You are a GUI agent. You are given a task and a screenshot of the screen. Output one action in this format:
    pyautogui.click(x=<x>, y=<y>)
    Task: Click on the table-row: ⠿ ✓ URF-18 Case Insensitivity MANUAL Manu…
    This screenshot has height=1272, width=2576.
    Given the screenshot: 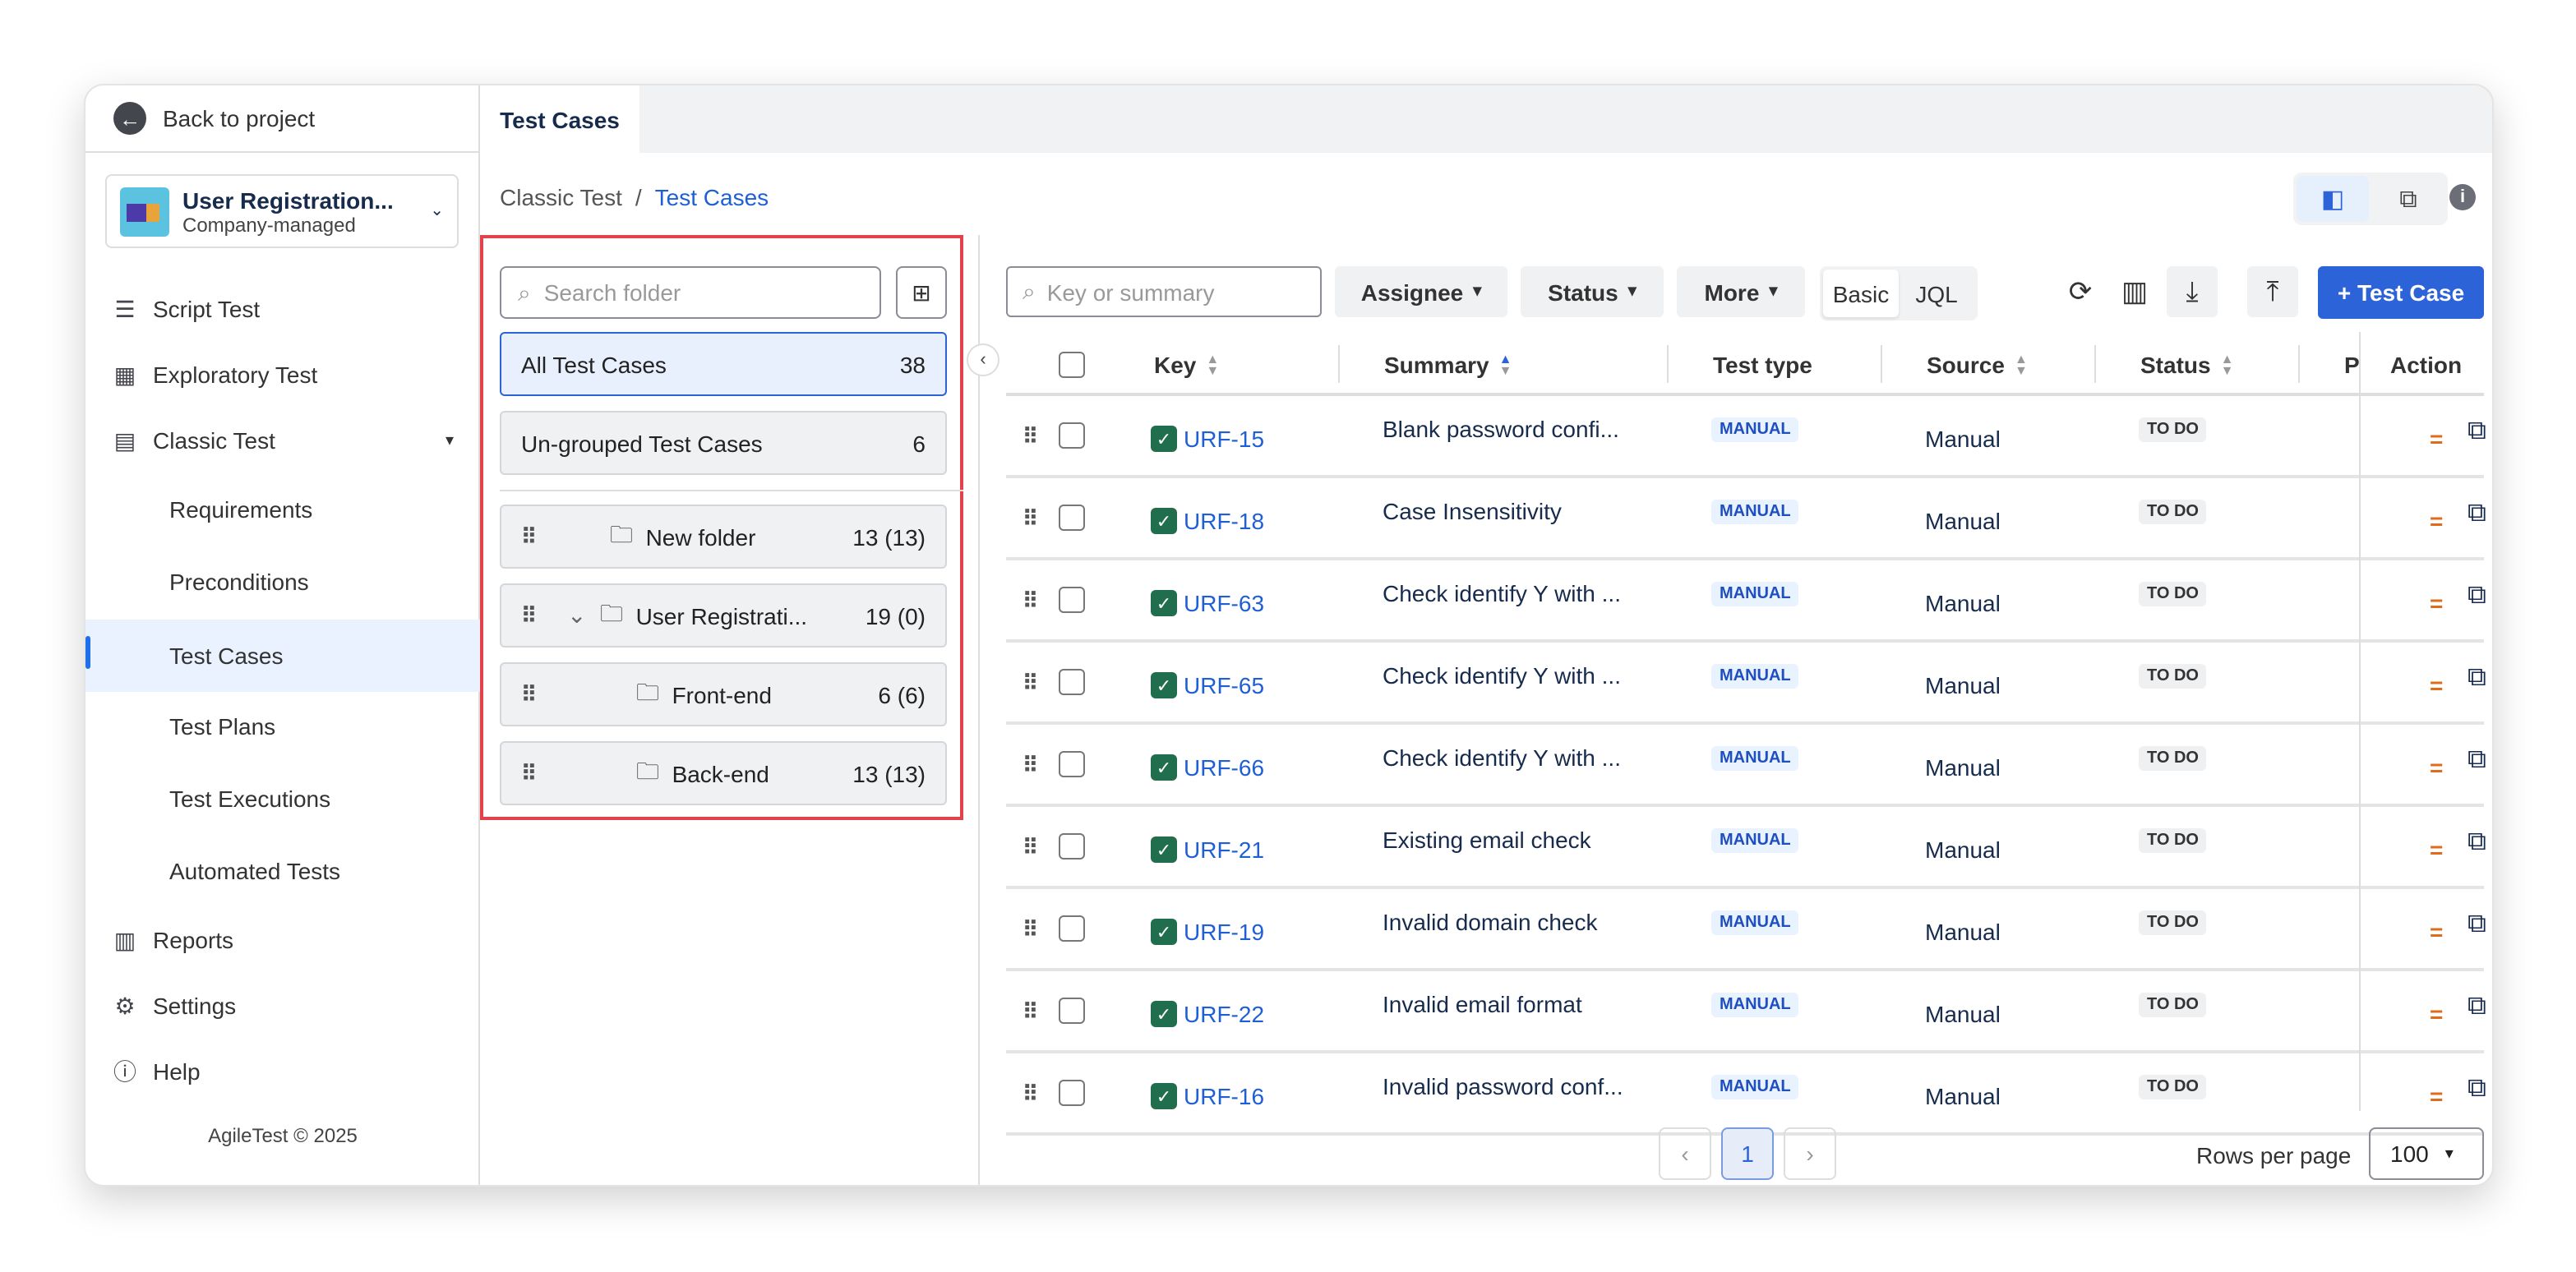 What is the action you would take?
    pyautogui.click(x=1746, y=519)
    